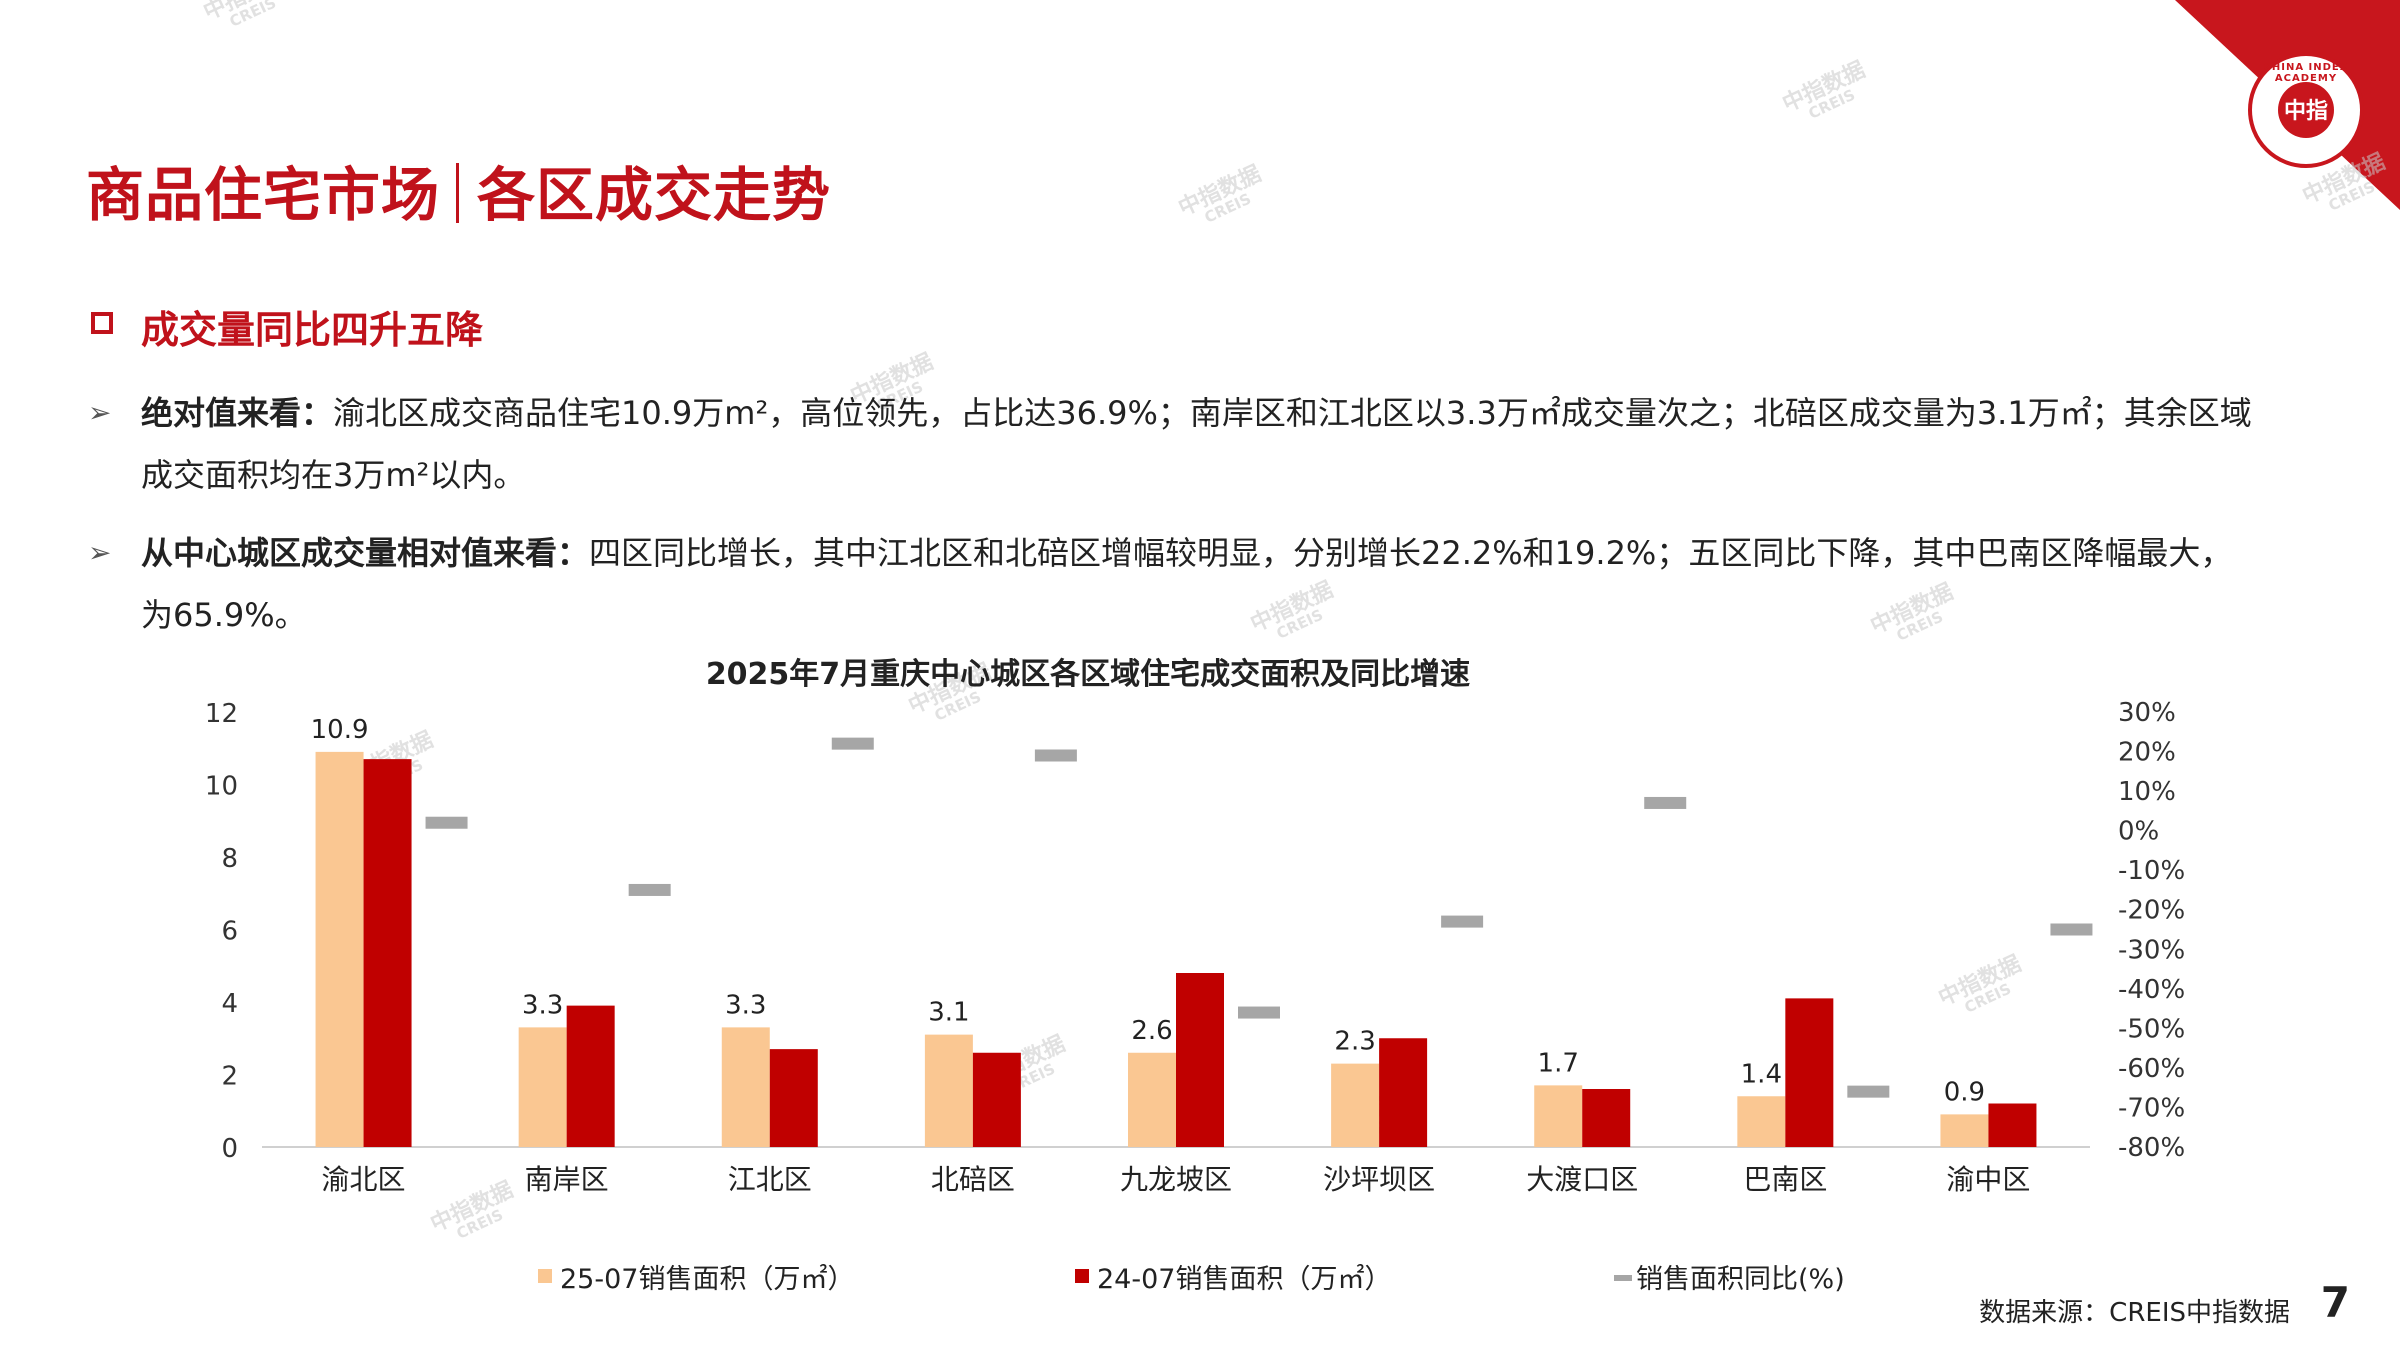 Image resolution: width=2400 pixels, height=1350 pixels. I want to click on category-label: 渝北区, so click(364, 1179).